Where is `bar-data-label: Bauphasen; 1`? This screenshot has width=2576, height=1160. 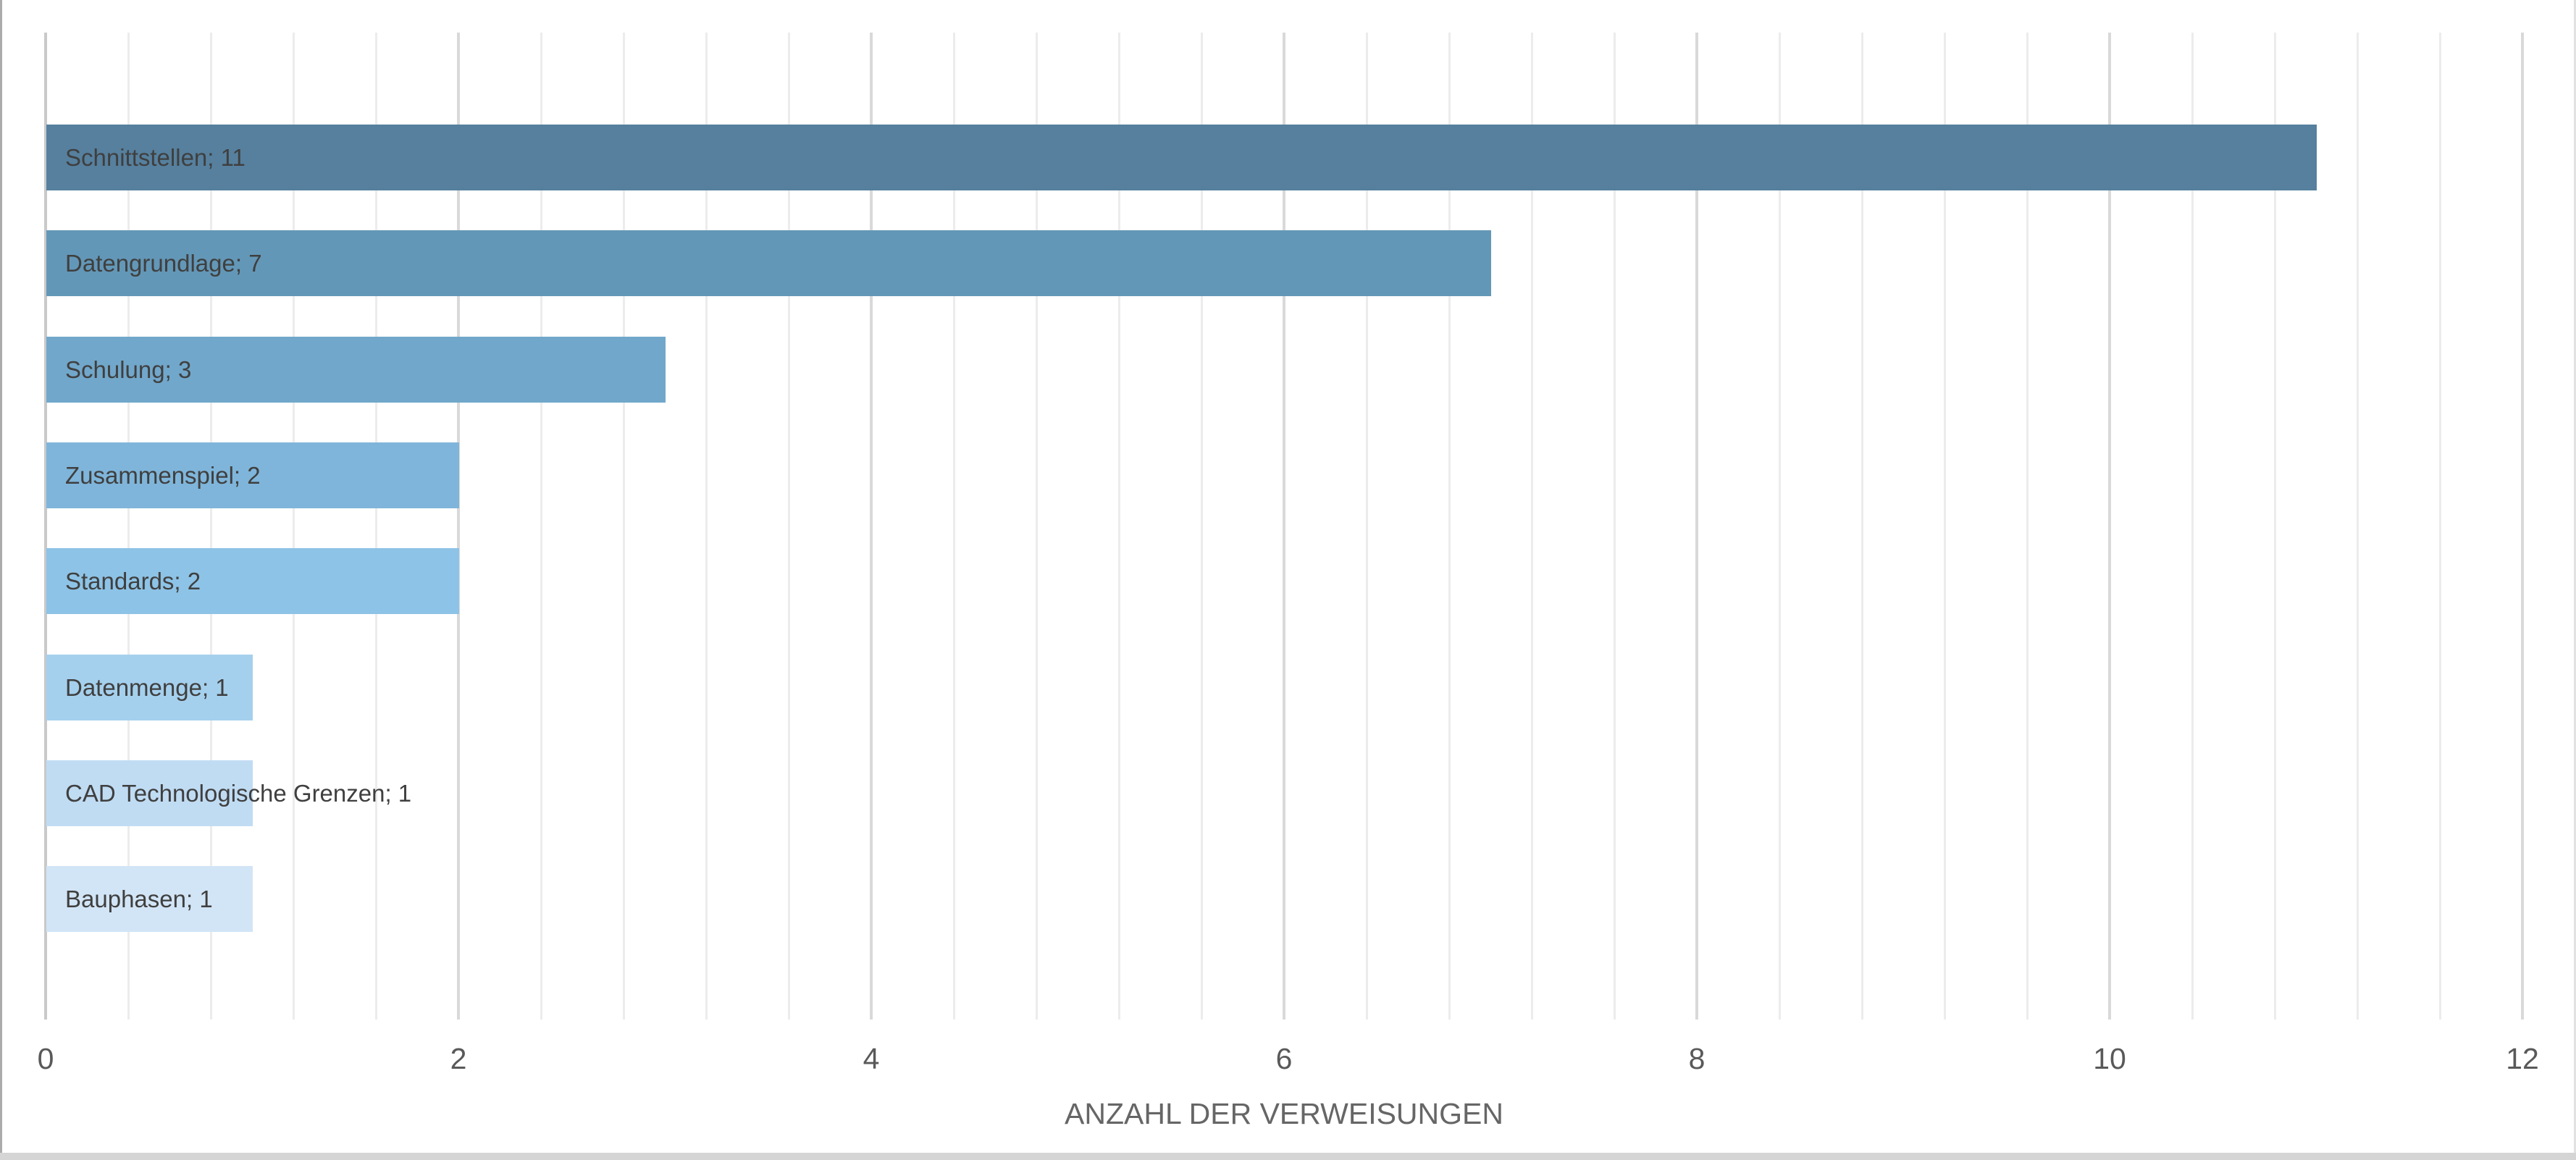
bar-data-label: Bauphasen; 1 is located at coordinates (139, 899).